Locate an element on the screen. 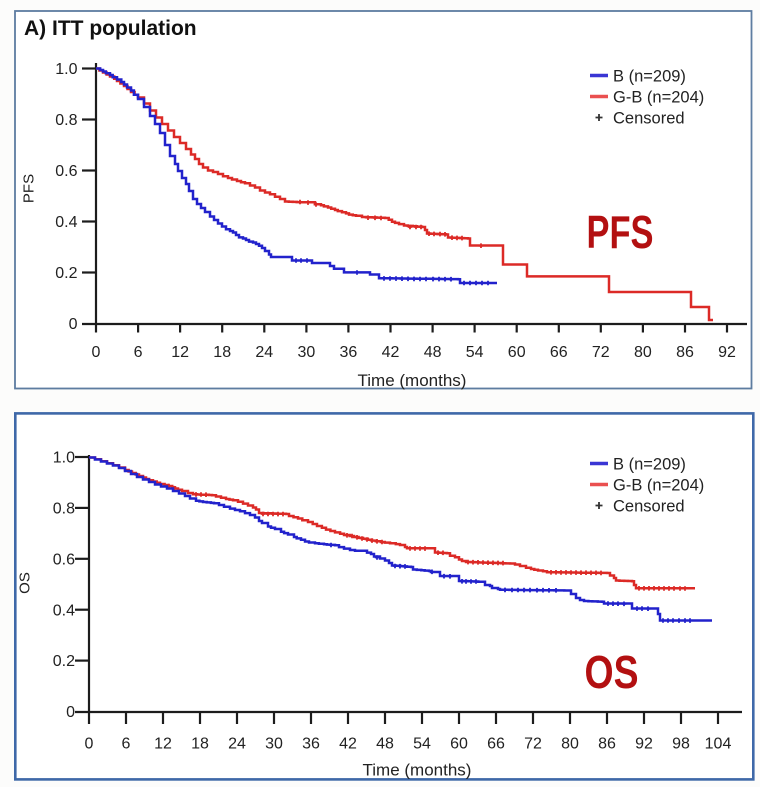  svg-text: 98 is located at coordinates (681, 744).